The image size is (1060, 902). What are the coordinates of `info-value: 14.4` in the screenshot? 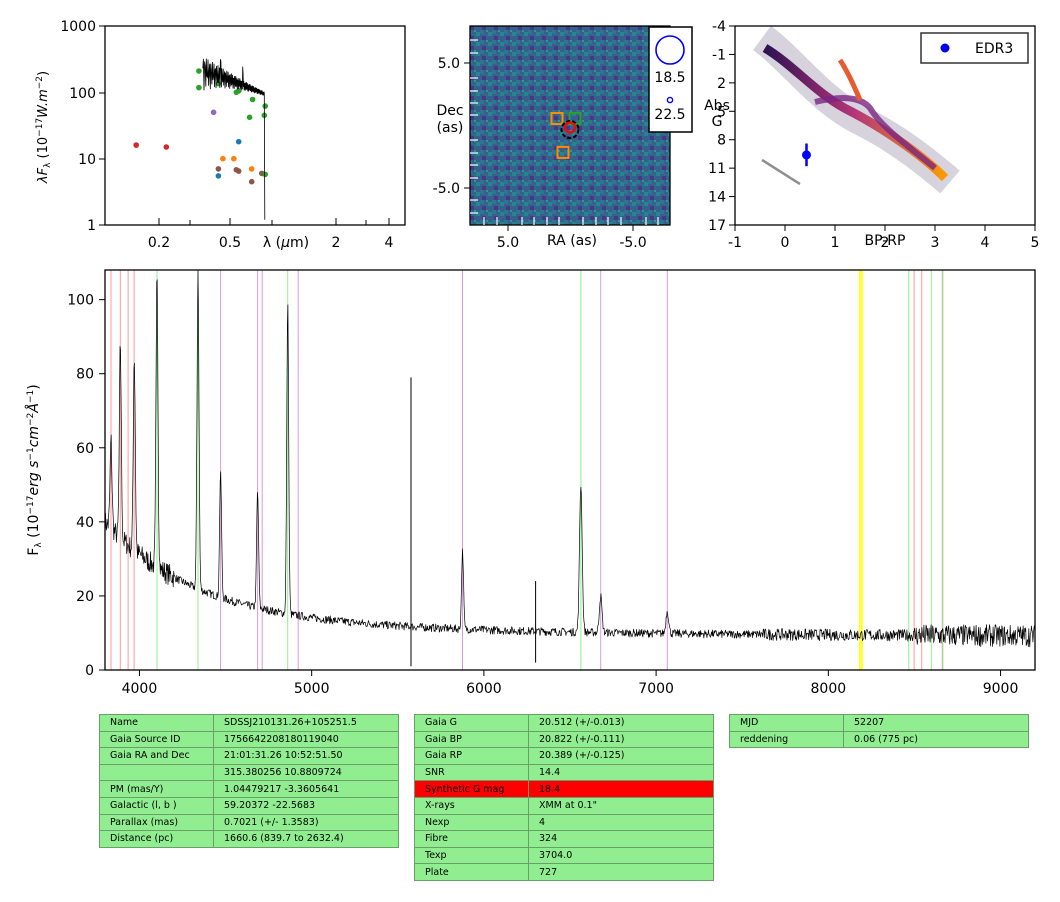 It's located at (621, 772).